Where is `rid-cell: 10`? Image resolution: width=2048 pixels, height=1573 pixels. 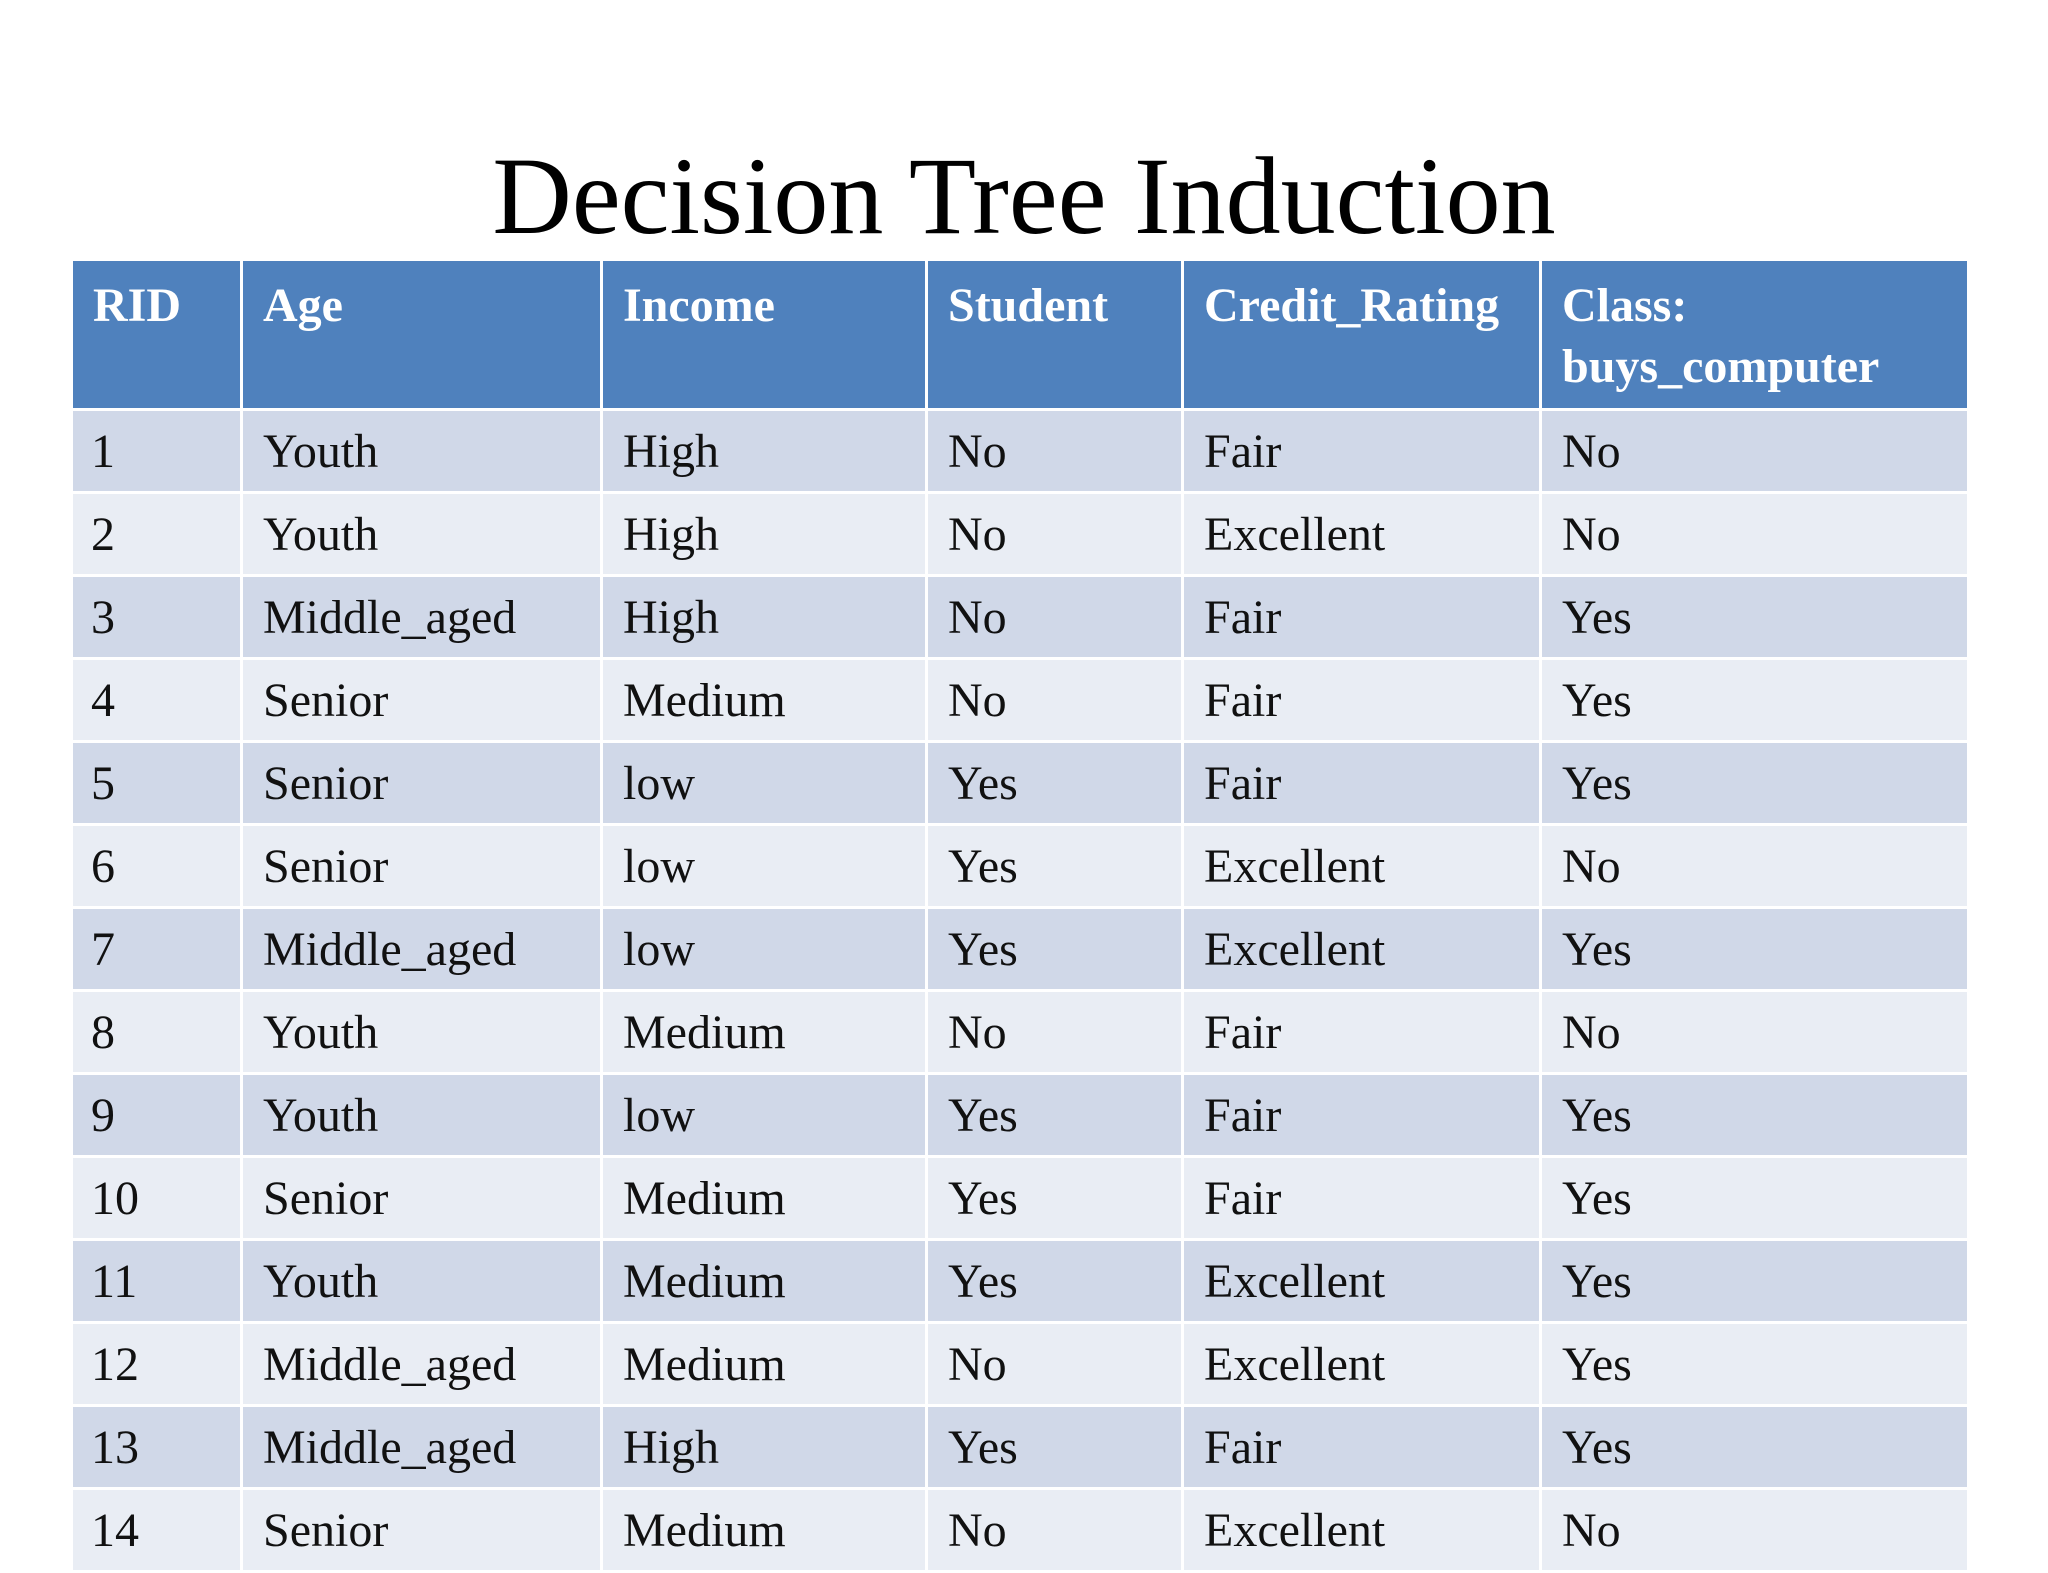
rid-cell: 10 is located at coordinates (156, 1198).